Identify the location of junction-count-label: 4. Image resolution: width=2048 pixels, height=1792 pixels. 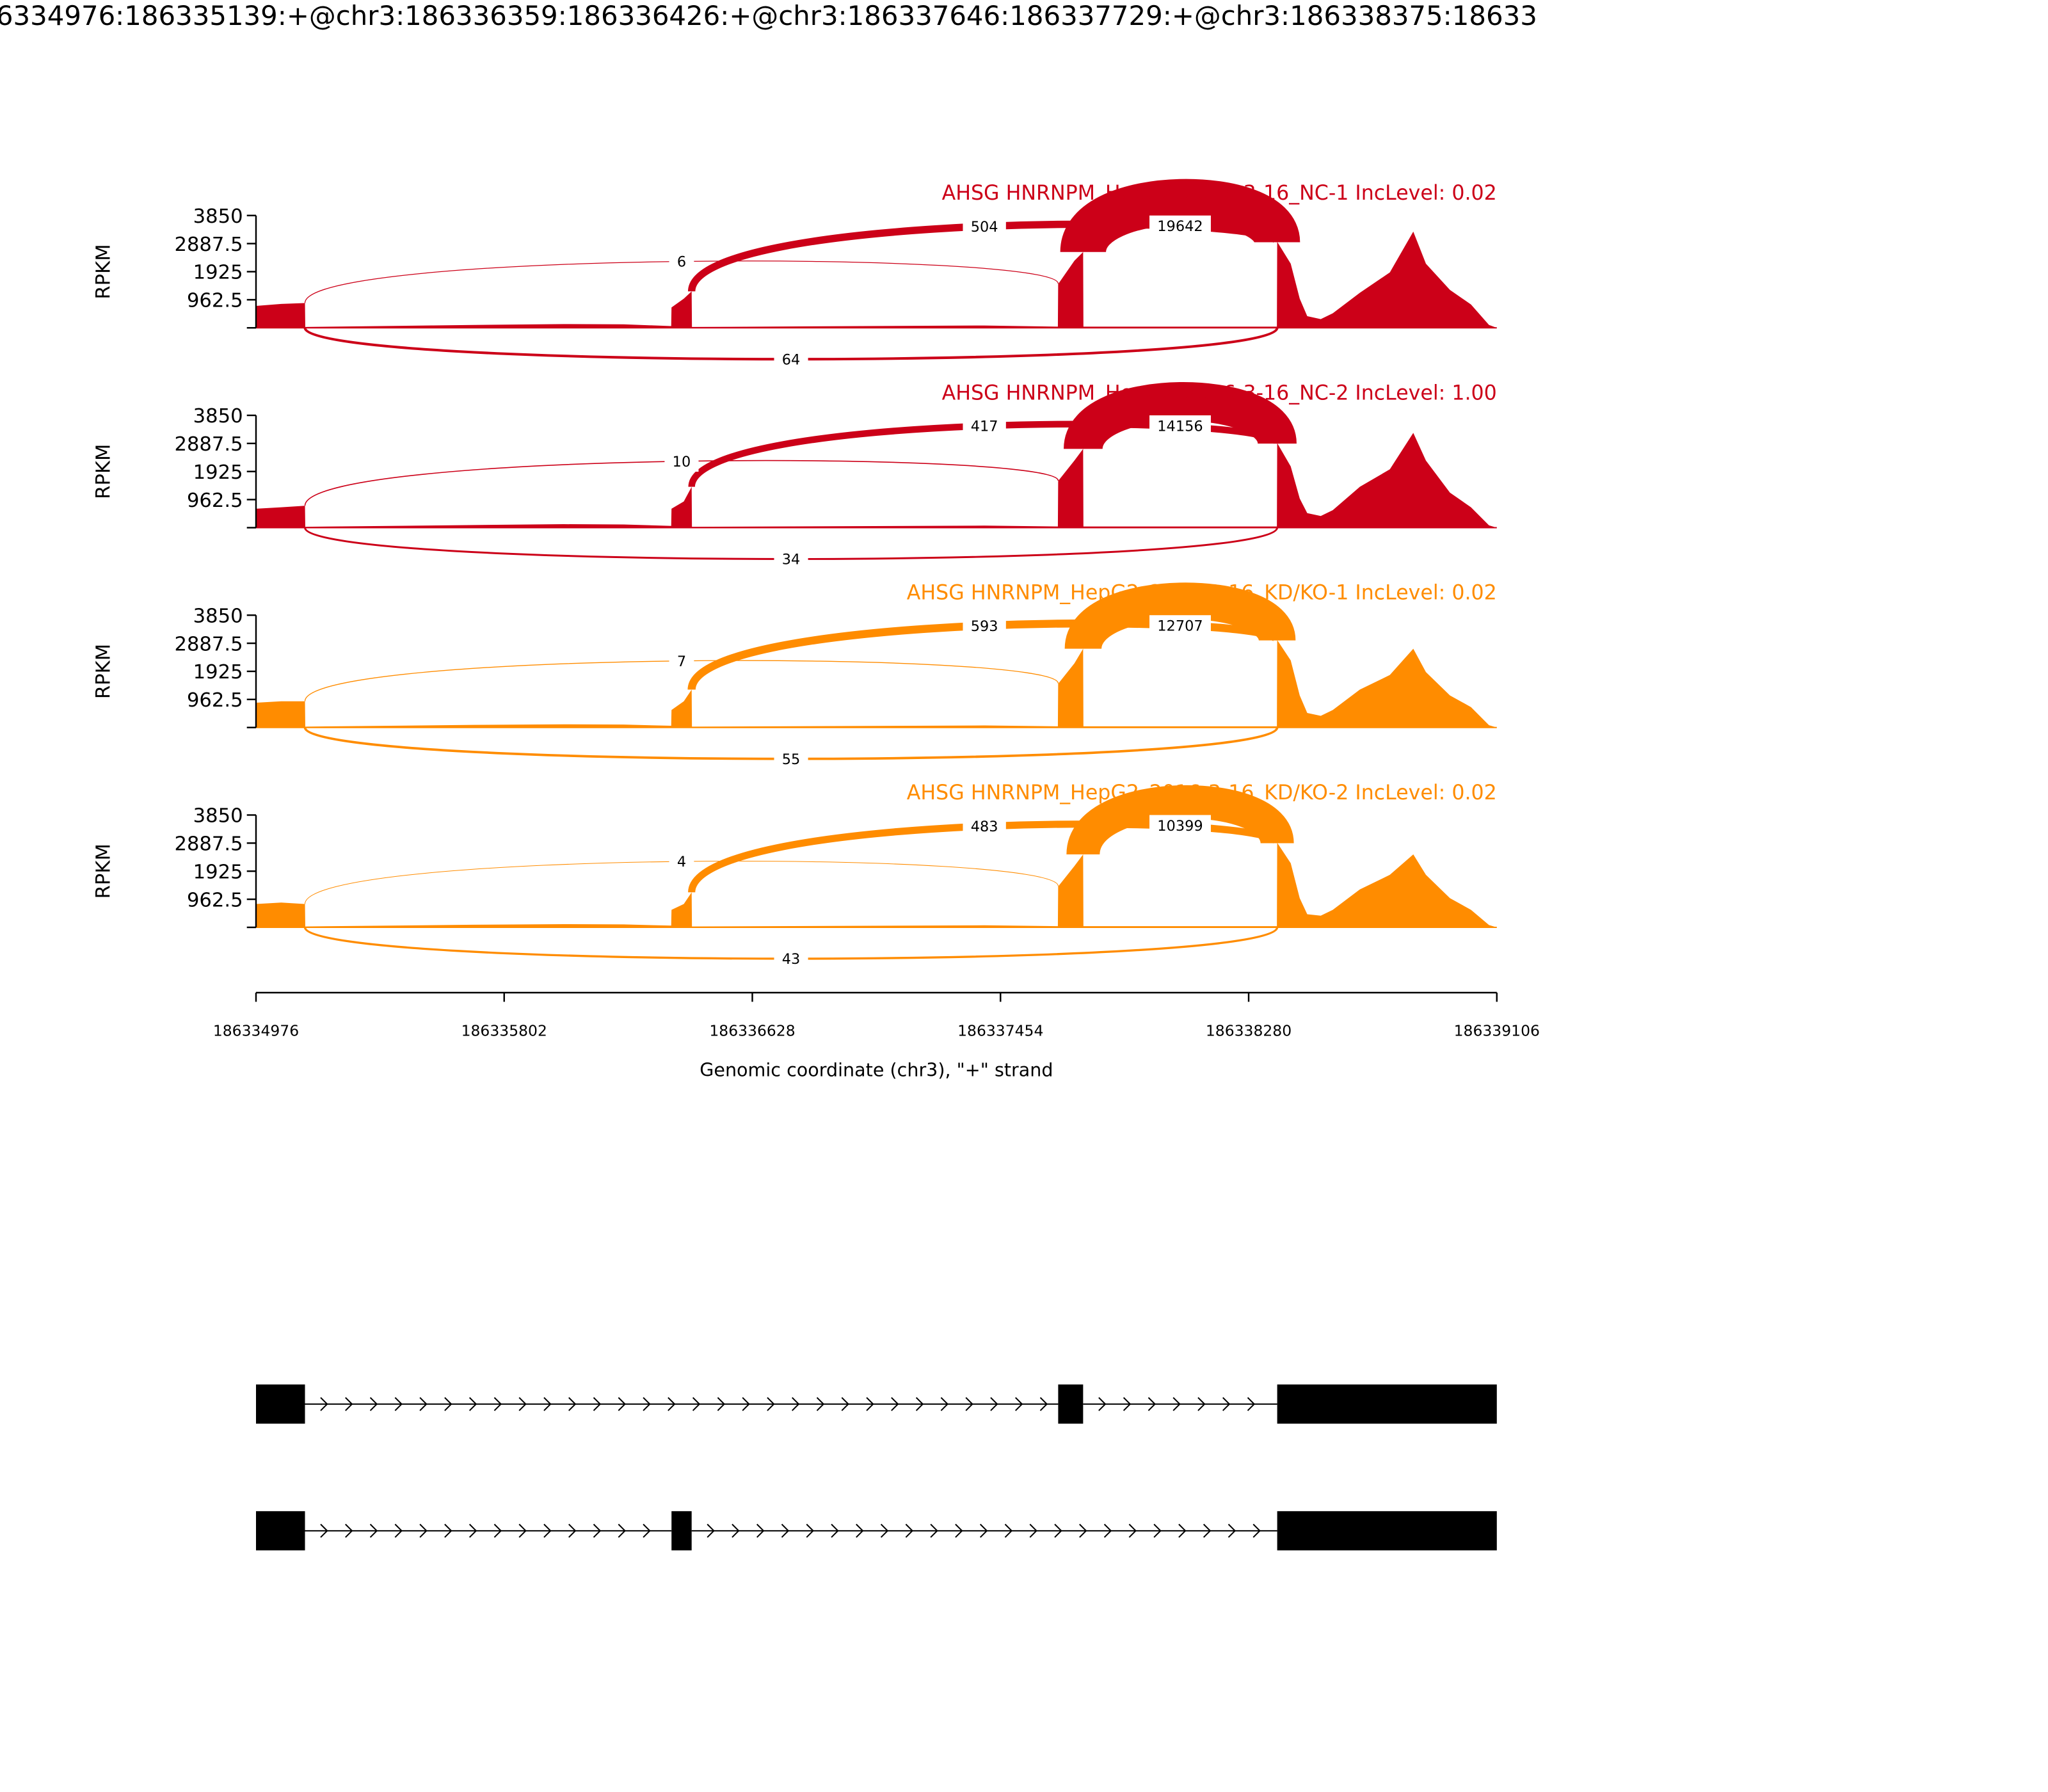
(681, 862).